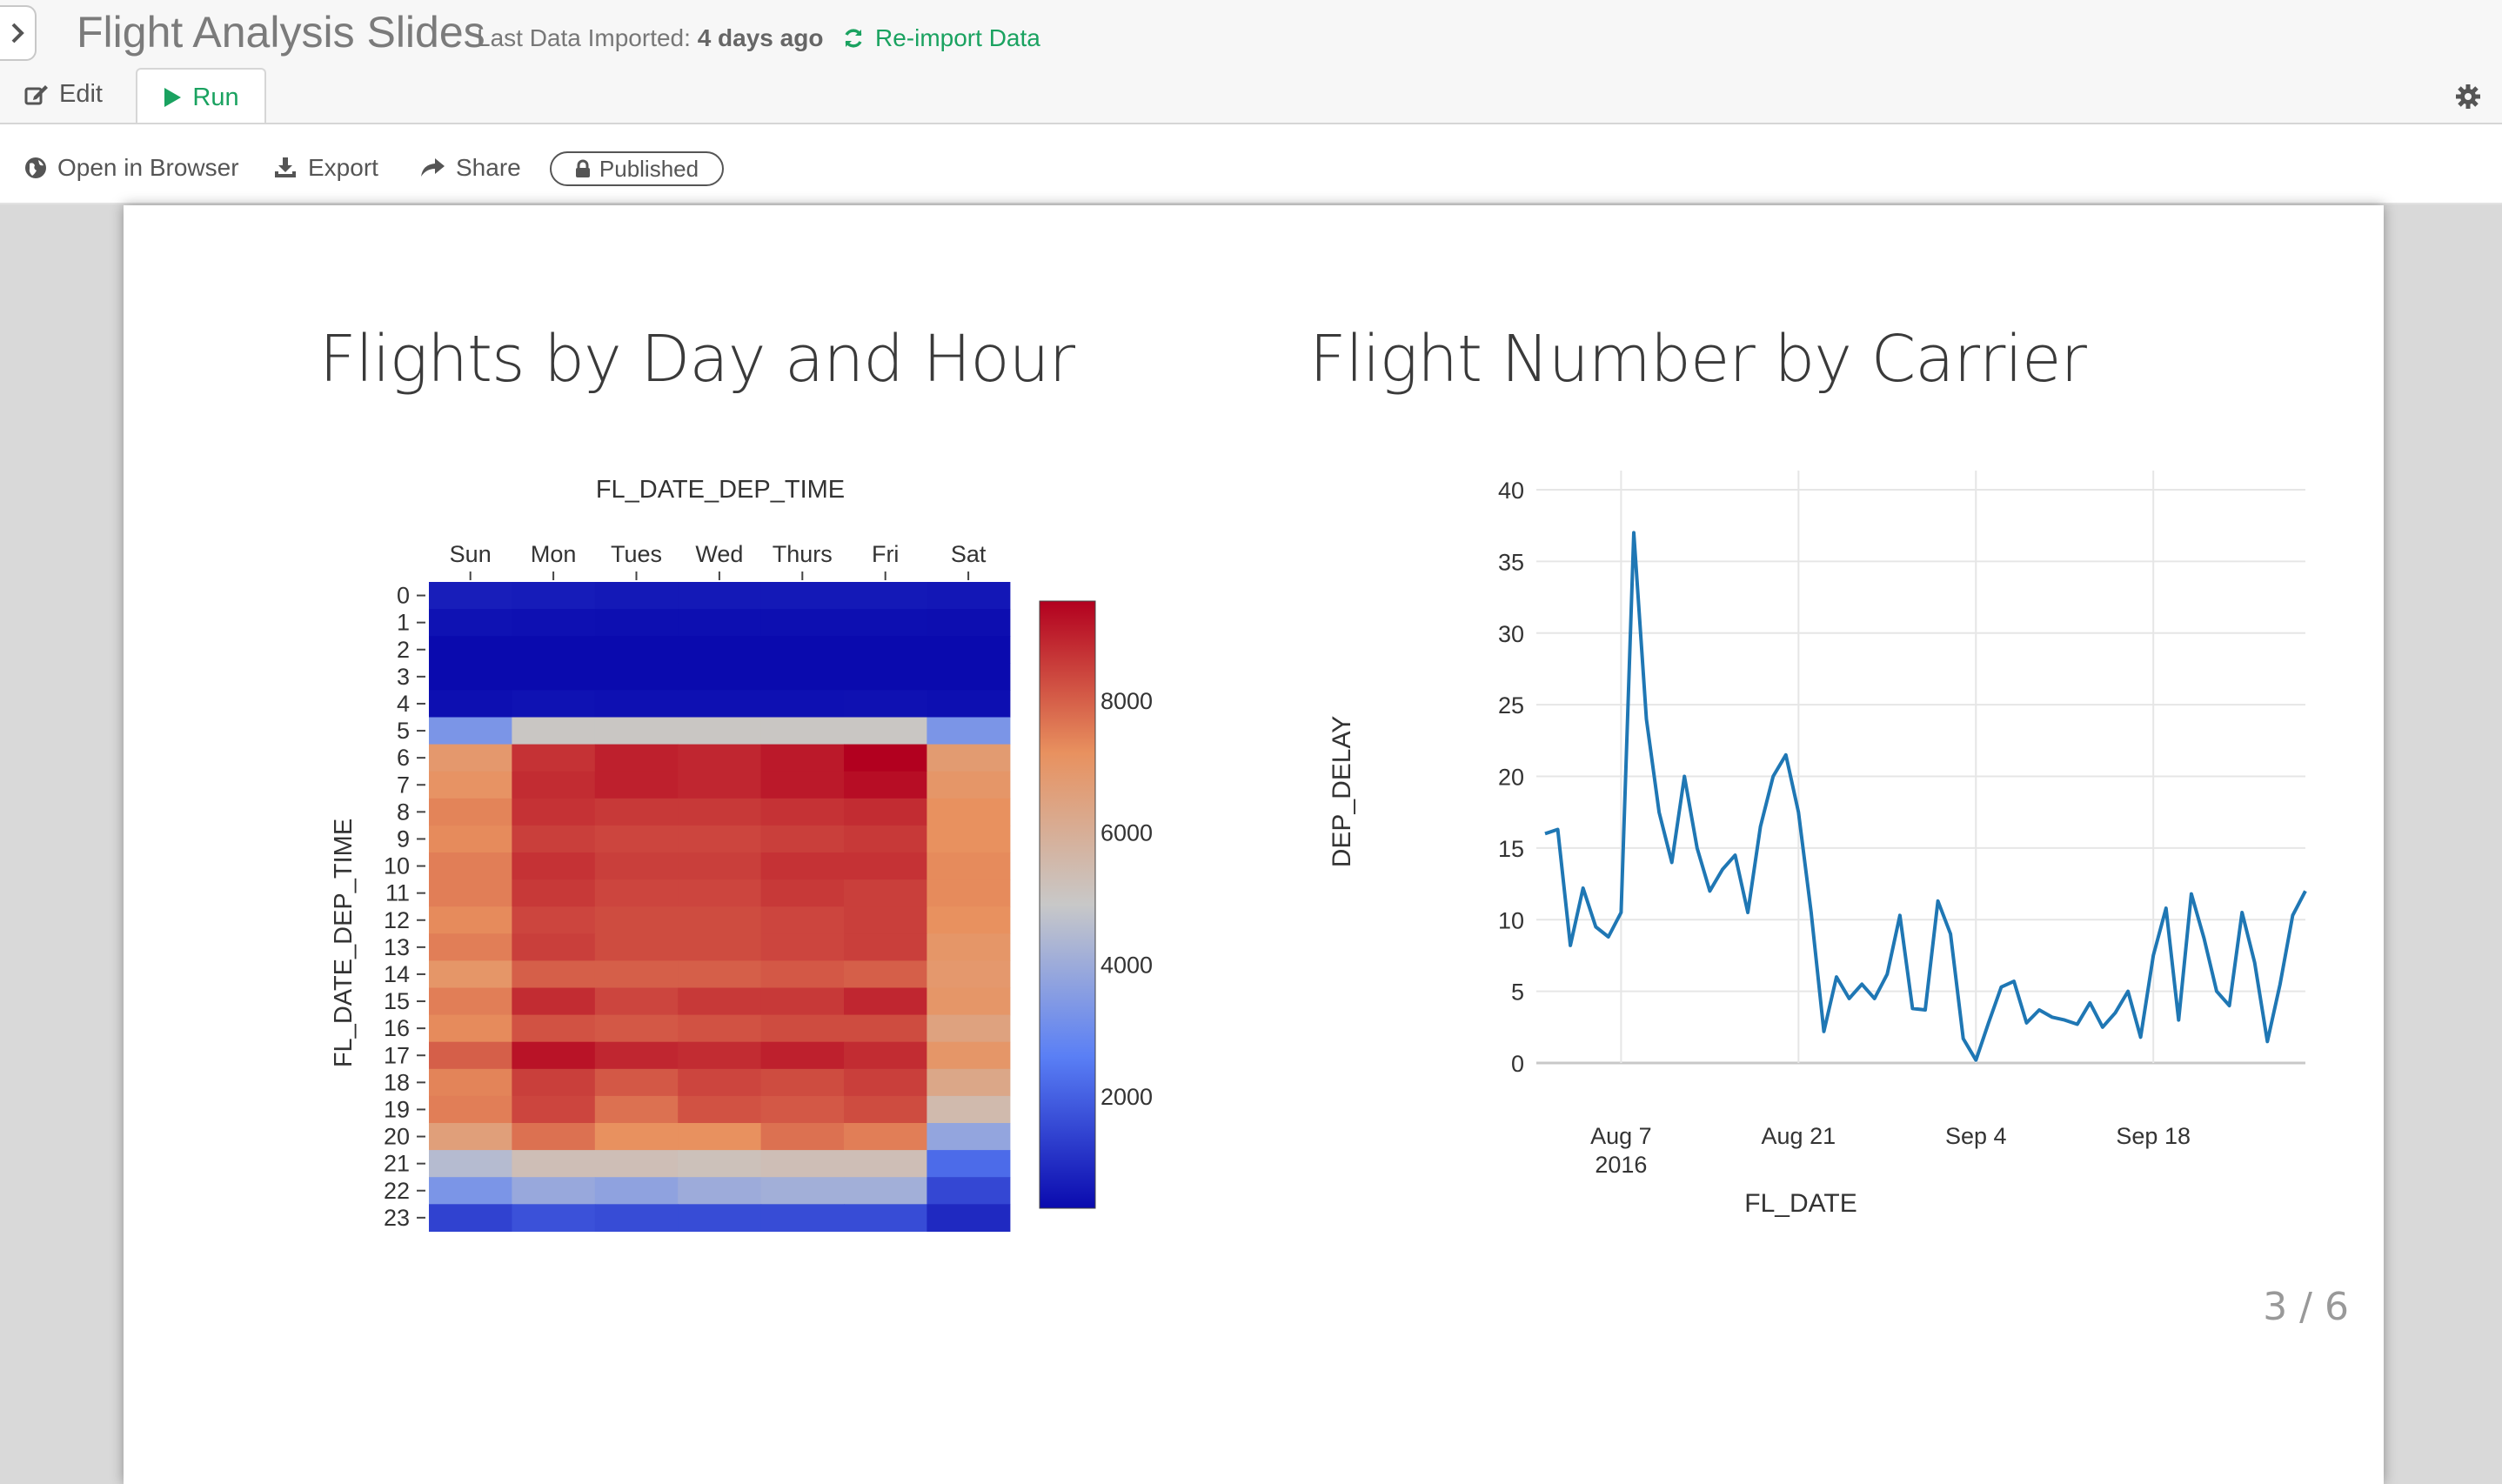 This screenshot has height=1484, width=2502. I want to click on line-chart-x-tick-label: Aug 21, so click(1799, 1136).